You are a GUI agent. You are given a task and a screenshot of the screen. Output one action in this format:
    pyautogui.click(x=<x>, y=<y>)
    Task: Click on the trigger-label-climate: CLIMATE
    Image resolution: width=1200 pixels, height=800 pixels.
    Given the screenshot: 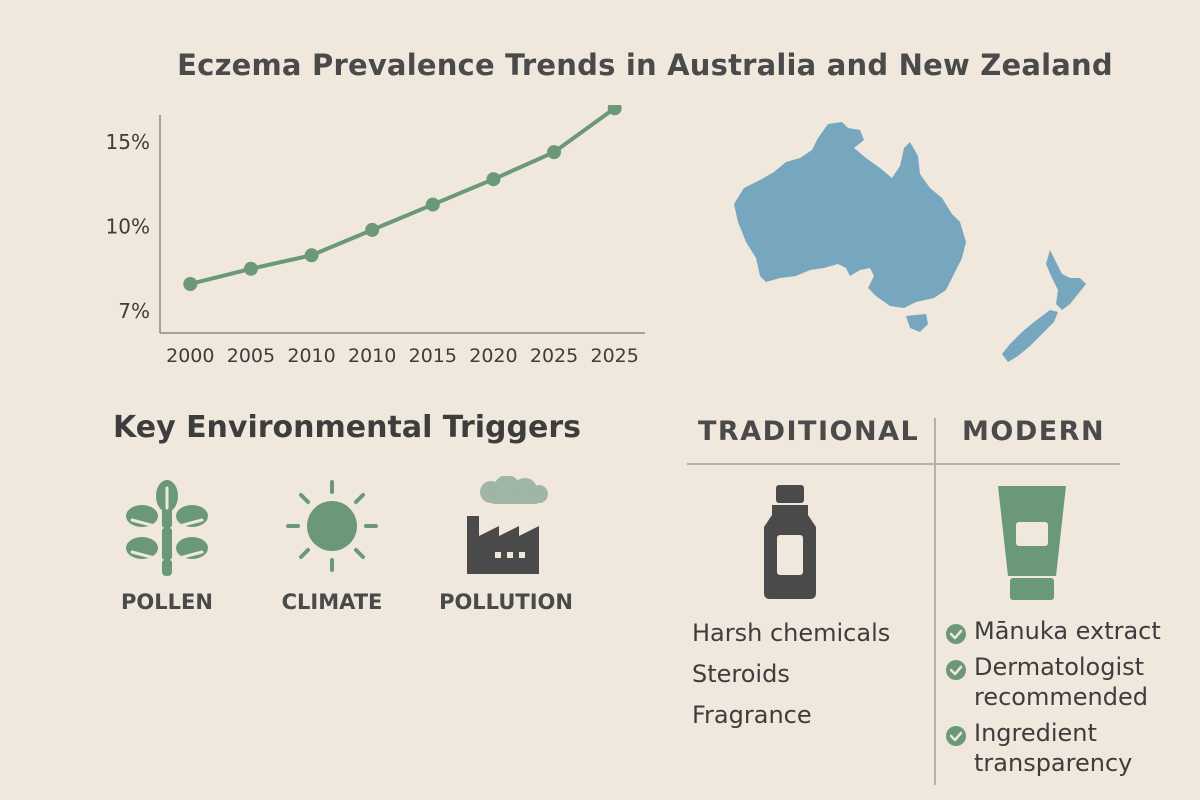 What is the action you would take?
    pyautogui.click(x=332, y=602)
    